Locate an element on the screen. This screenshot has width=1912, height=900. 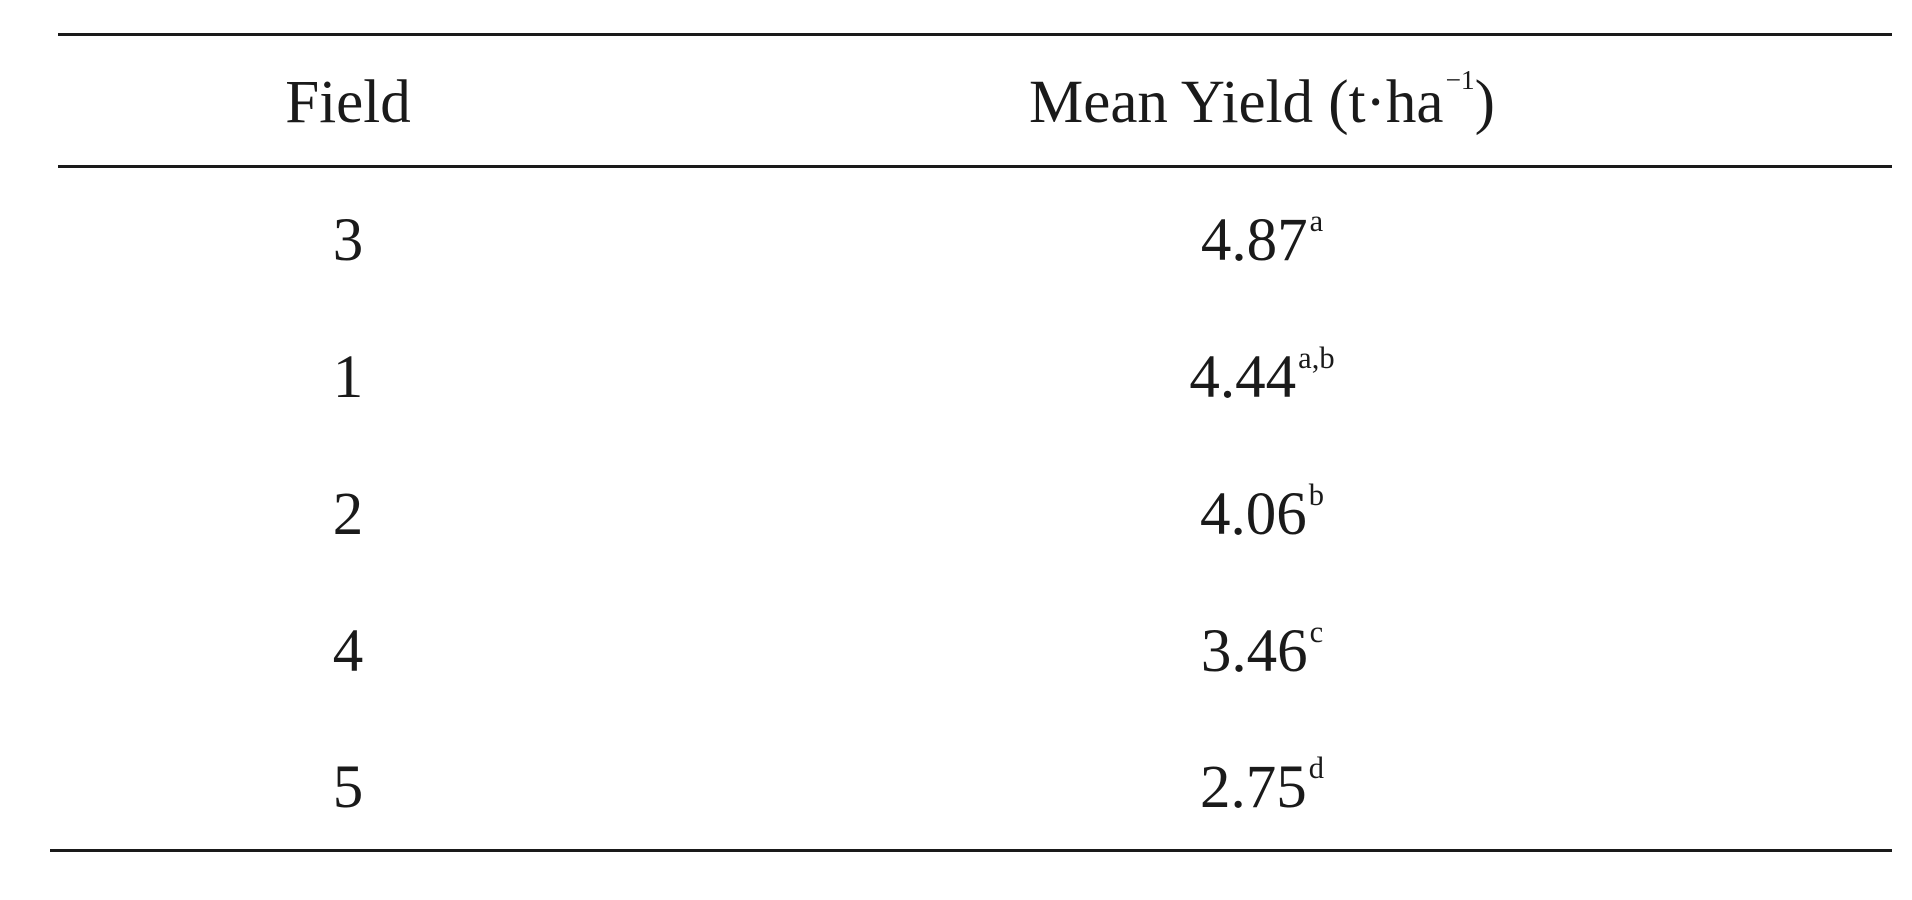
yield-cell: 3.46c is located at coordinates (1261, 651).